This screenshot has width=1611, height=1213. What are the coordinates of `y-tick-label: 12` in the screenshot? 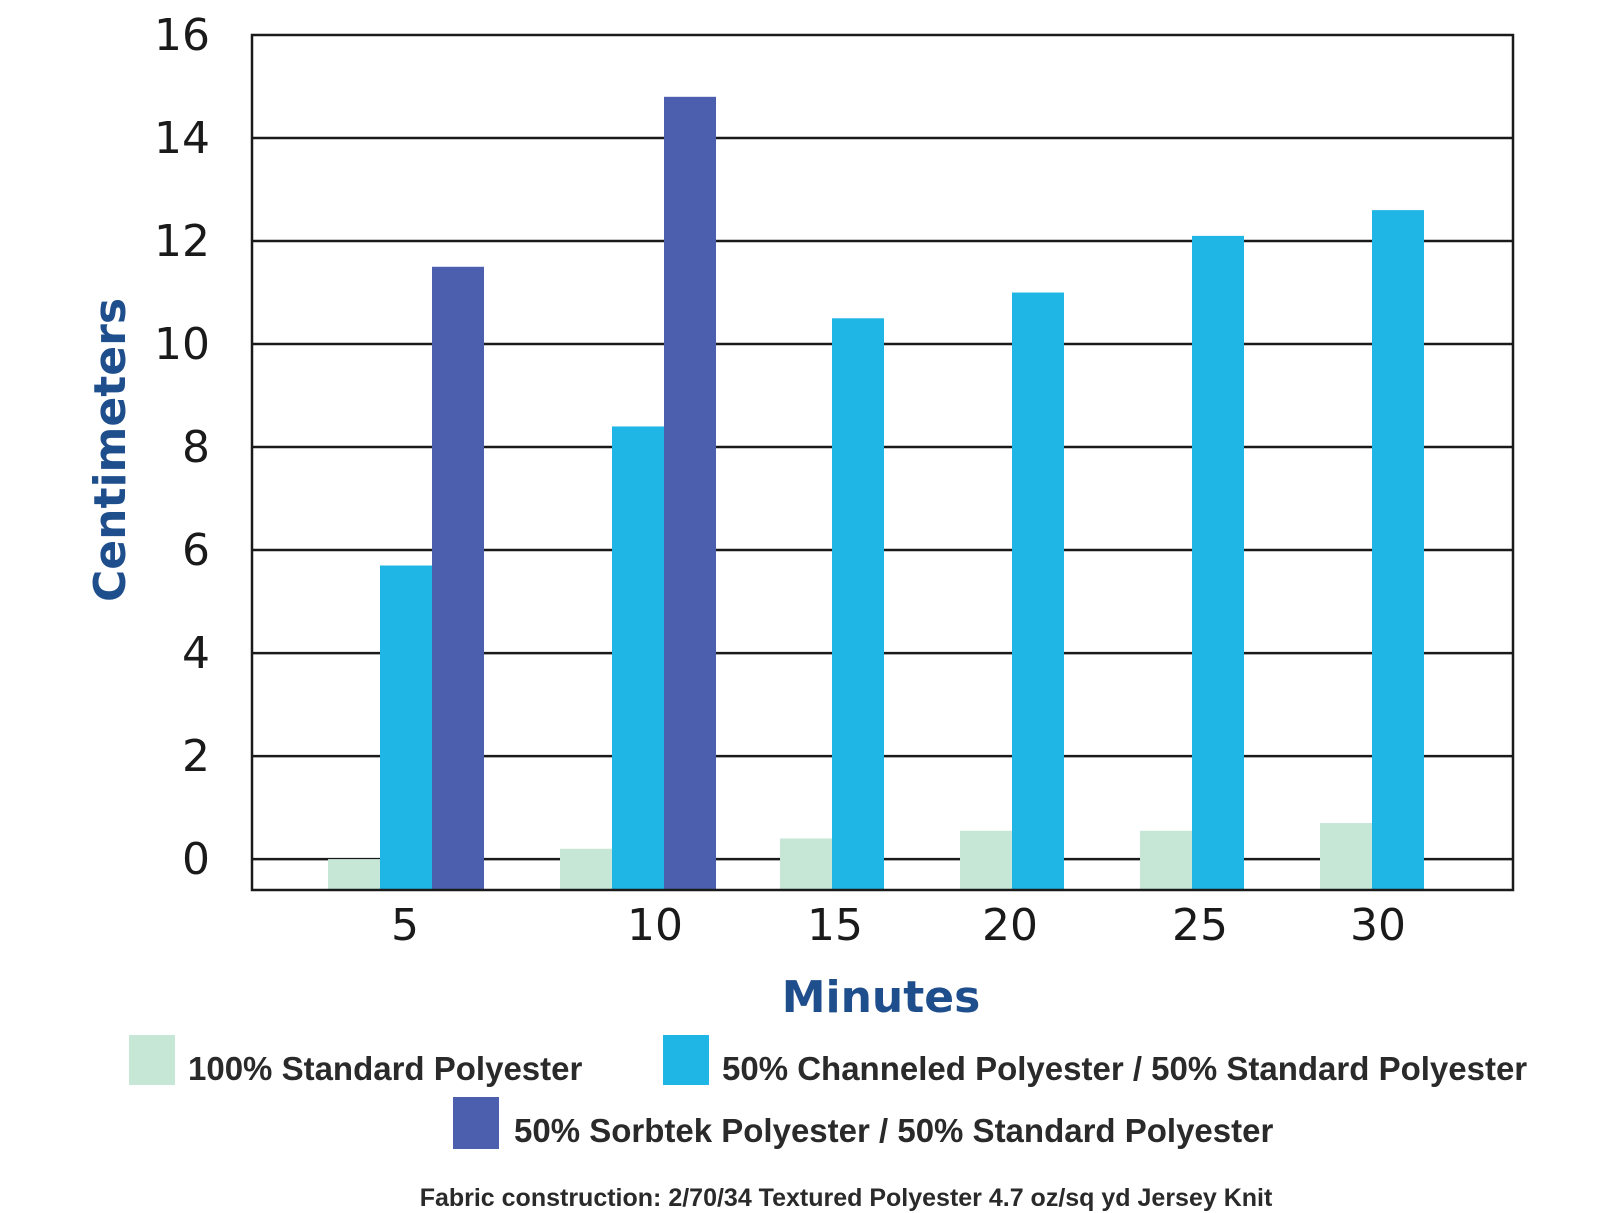 It's located at (182, 241).